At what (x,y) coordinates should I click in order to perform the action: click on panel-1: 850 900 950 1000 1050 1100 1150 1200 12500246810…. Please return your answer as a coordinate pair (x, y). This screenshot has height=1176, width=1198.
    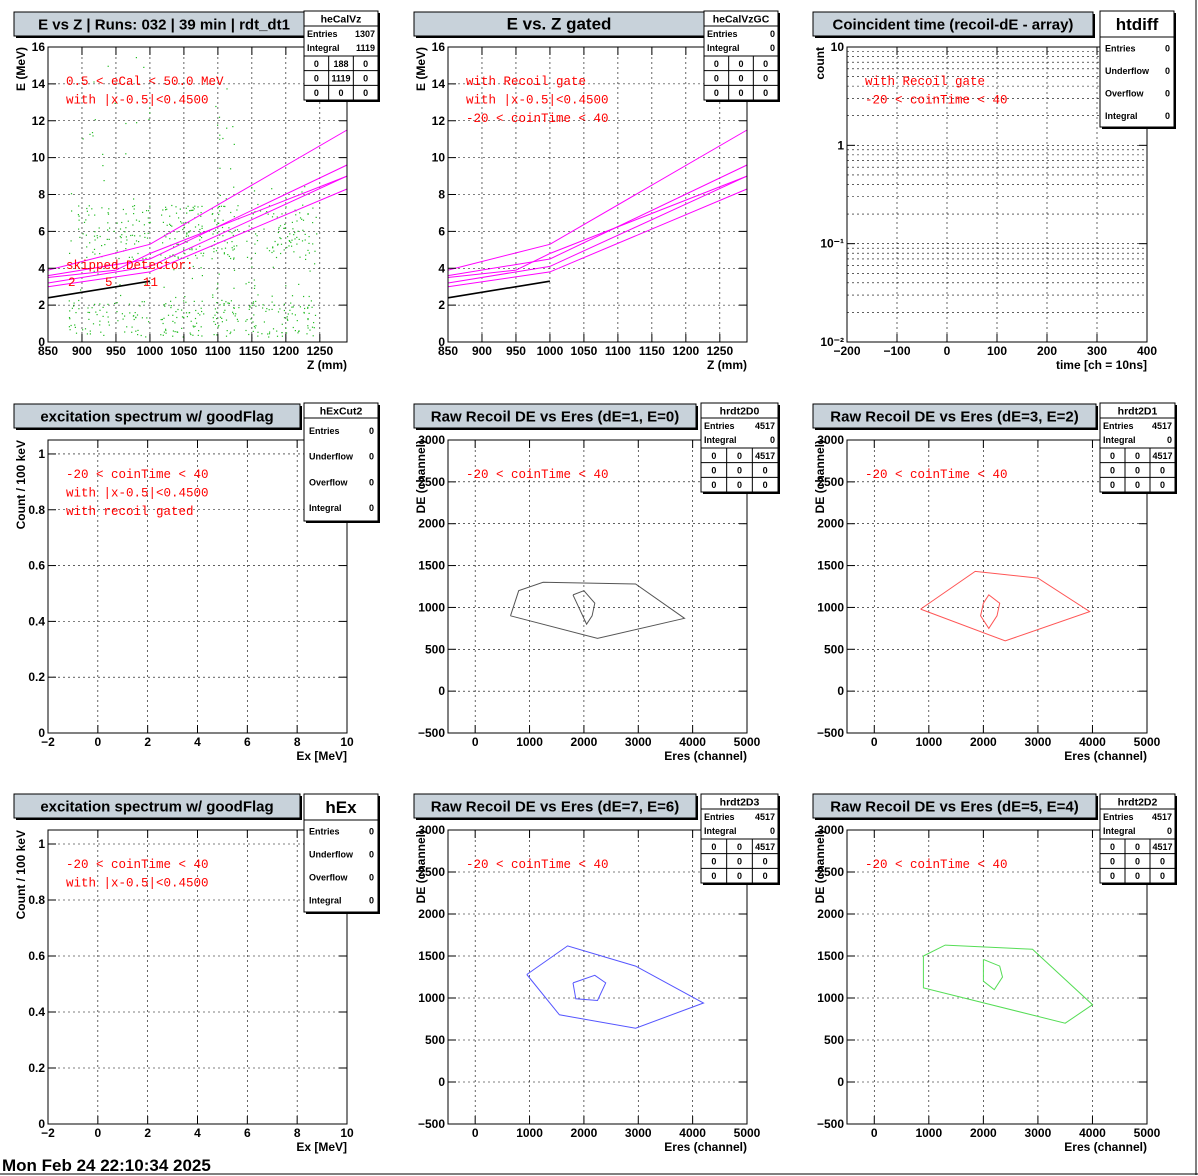
    Looking at the image, I should click on (196, 191).